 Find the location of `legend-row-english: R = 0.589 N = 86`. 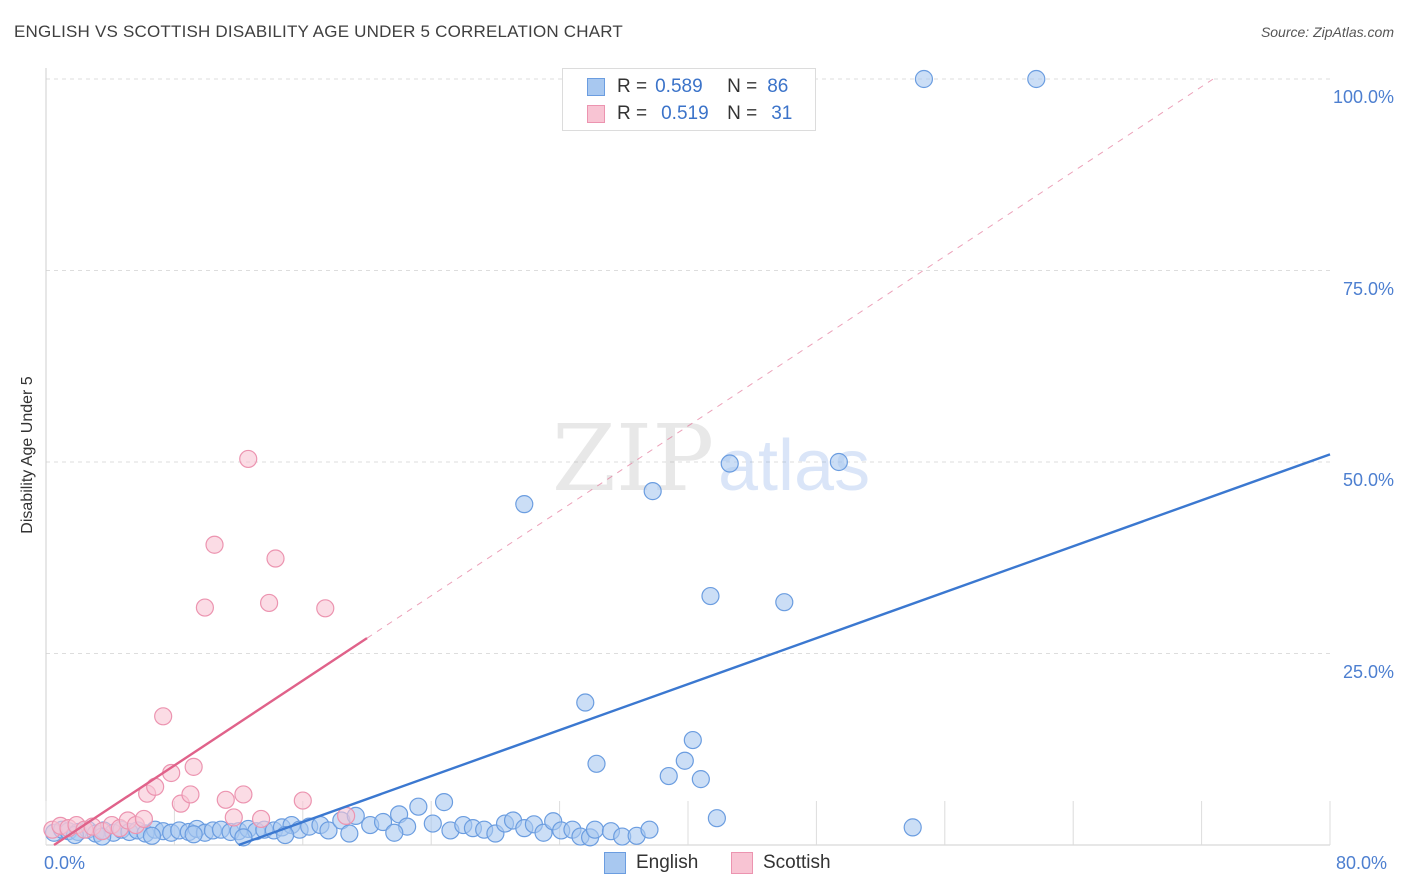

legend-row-english: R = 0.589 N = 86 is located at coordinates (687, 87).